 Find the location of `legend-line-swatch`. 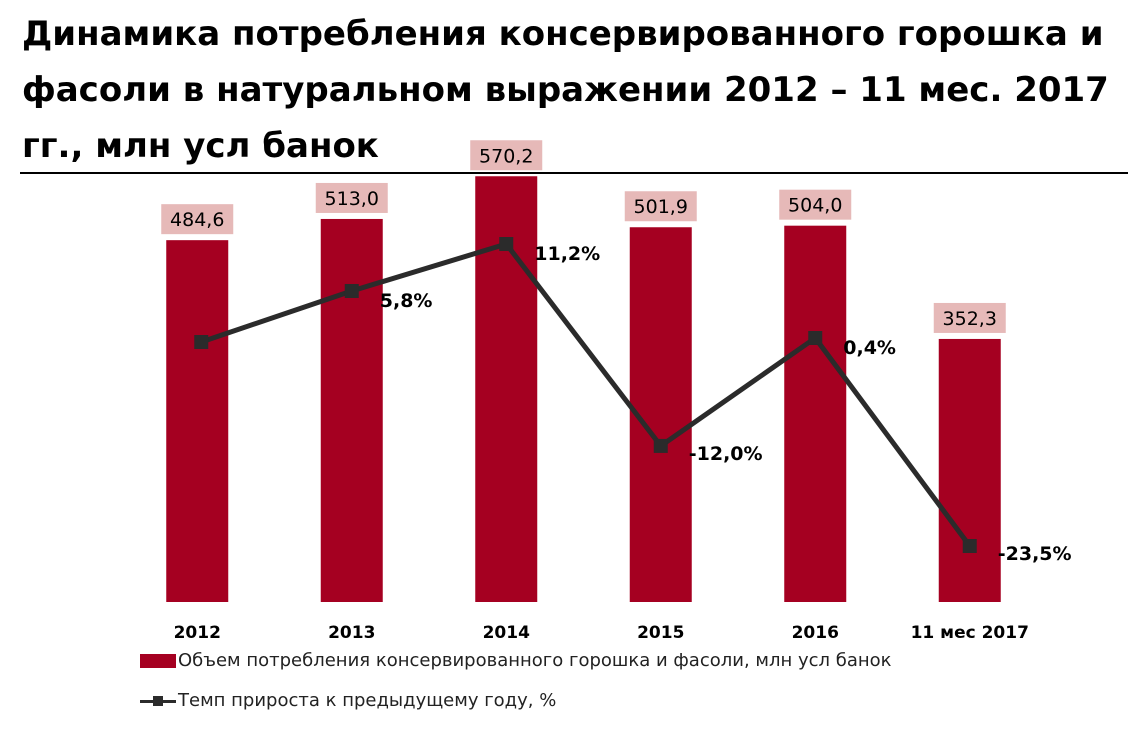

legend-line-swatch is located at coordinates (158, 701).